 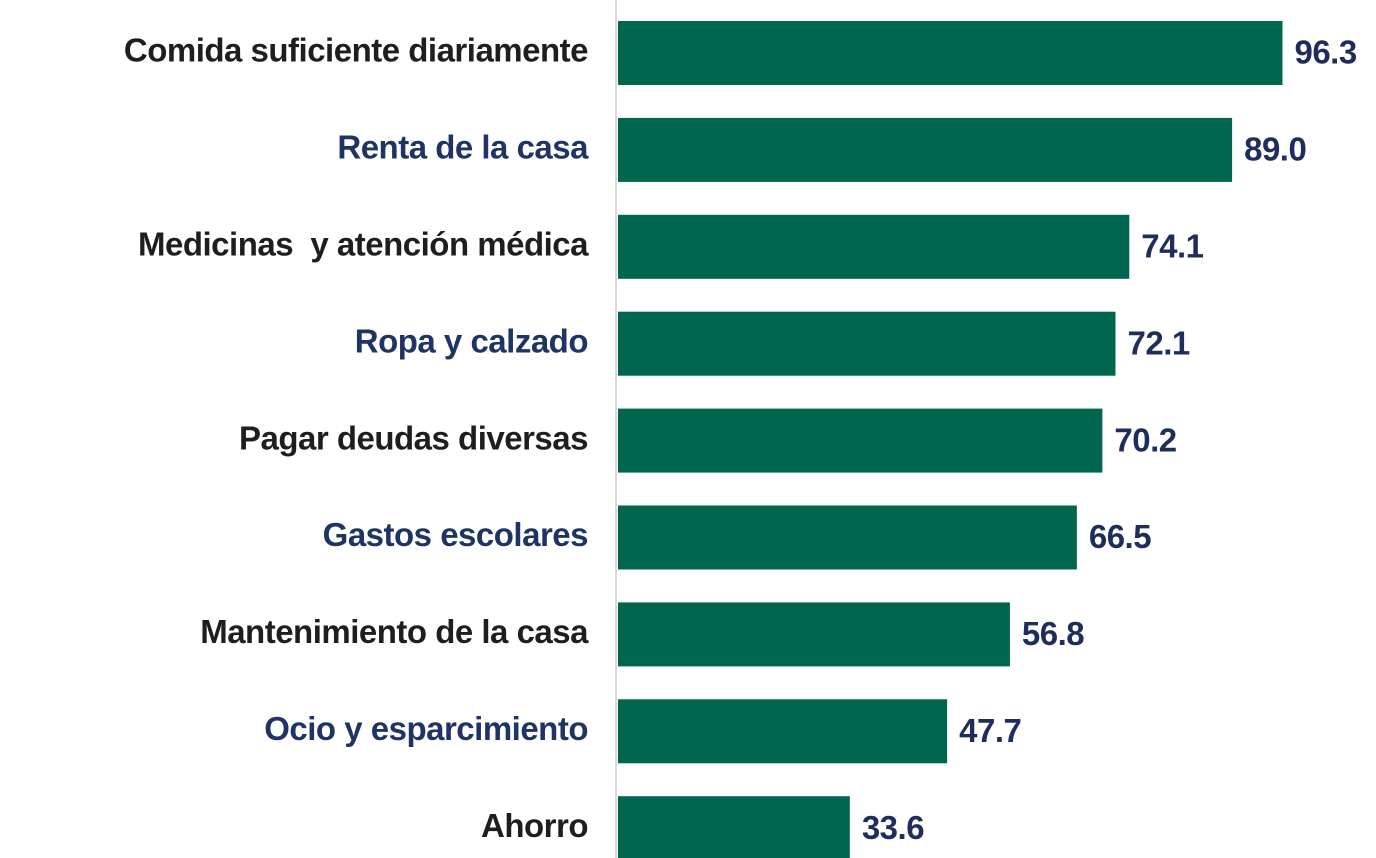 I want to click on category-label: Ahorro, so click(x=534, y=825).